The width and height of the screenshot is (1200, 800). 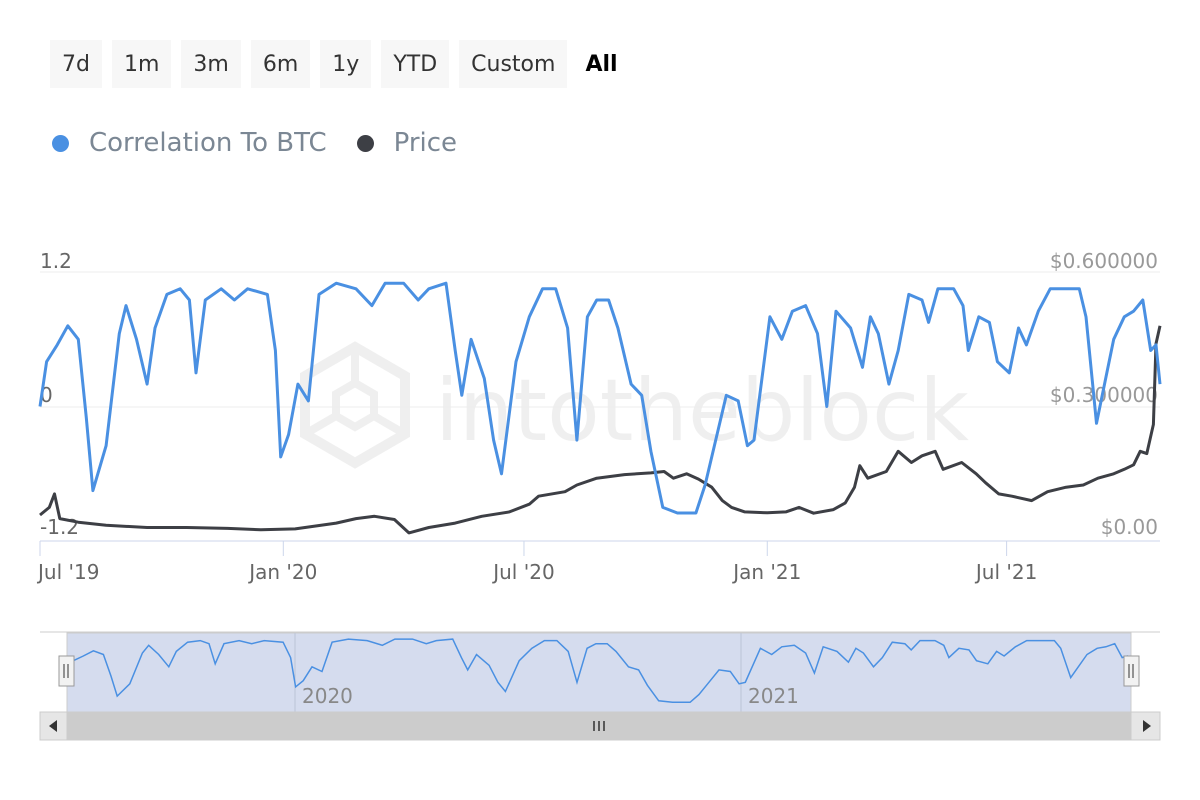 What do you see at coordinates (425, 143) in the screenshot?
I see `legend-label-price: Price` at bounding box center [425, 143].